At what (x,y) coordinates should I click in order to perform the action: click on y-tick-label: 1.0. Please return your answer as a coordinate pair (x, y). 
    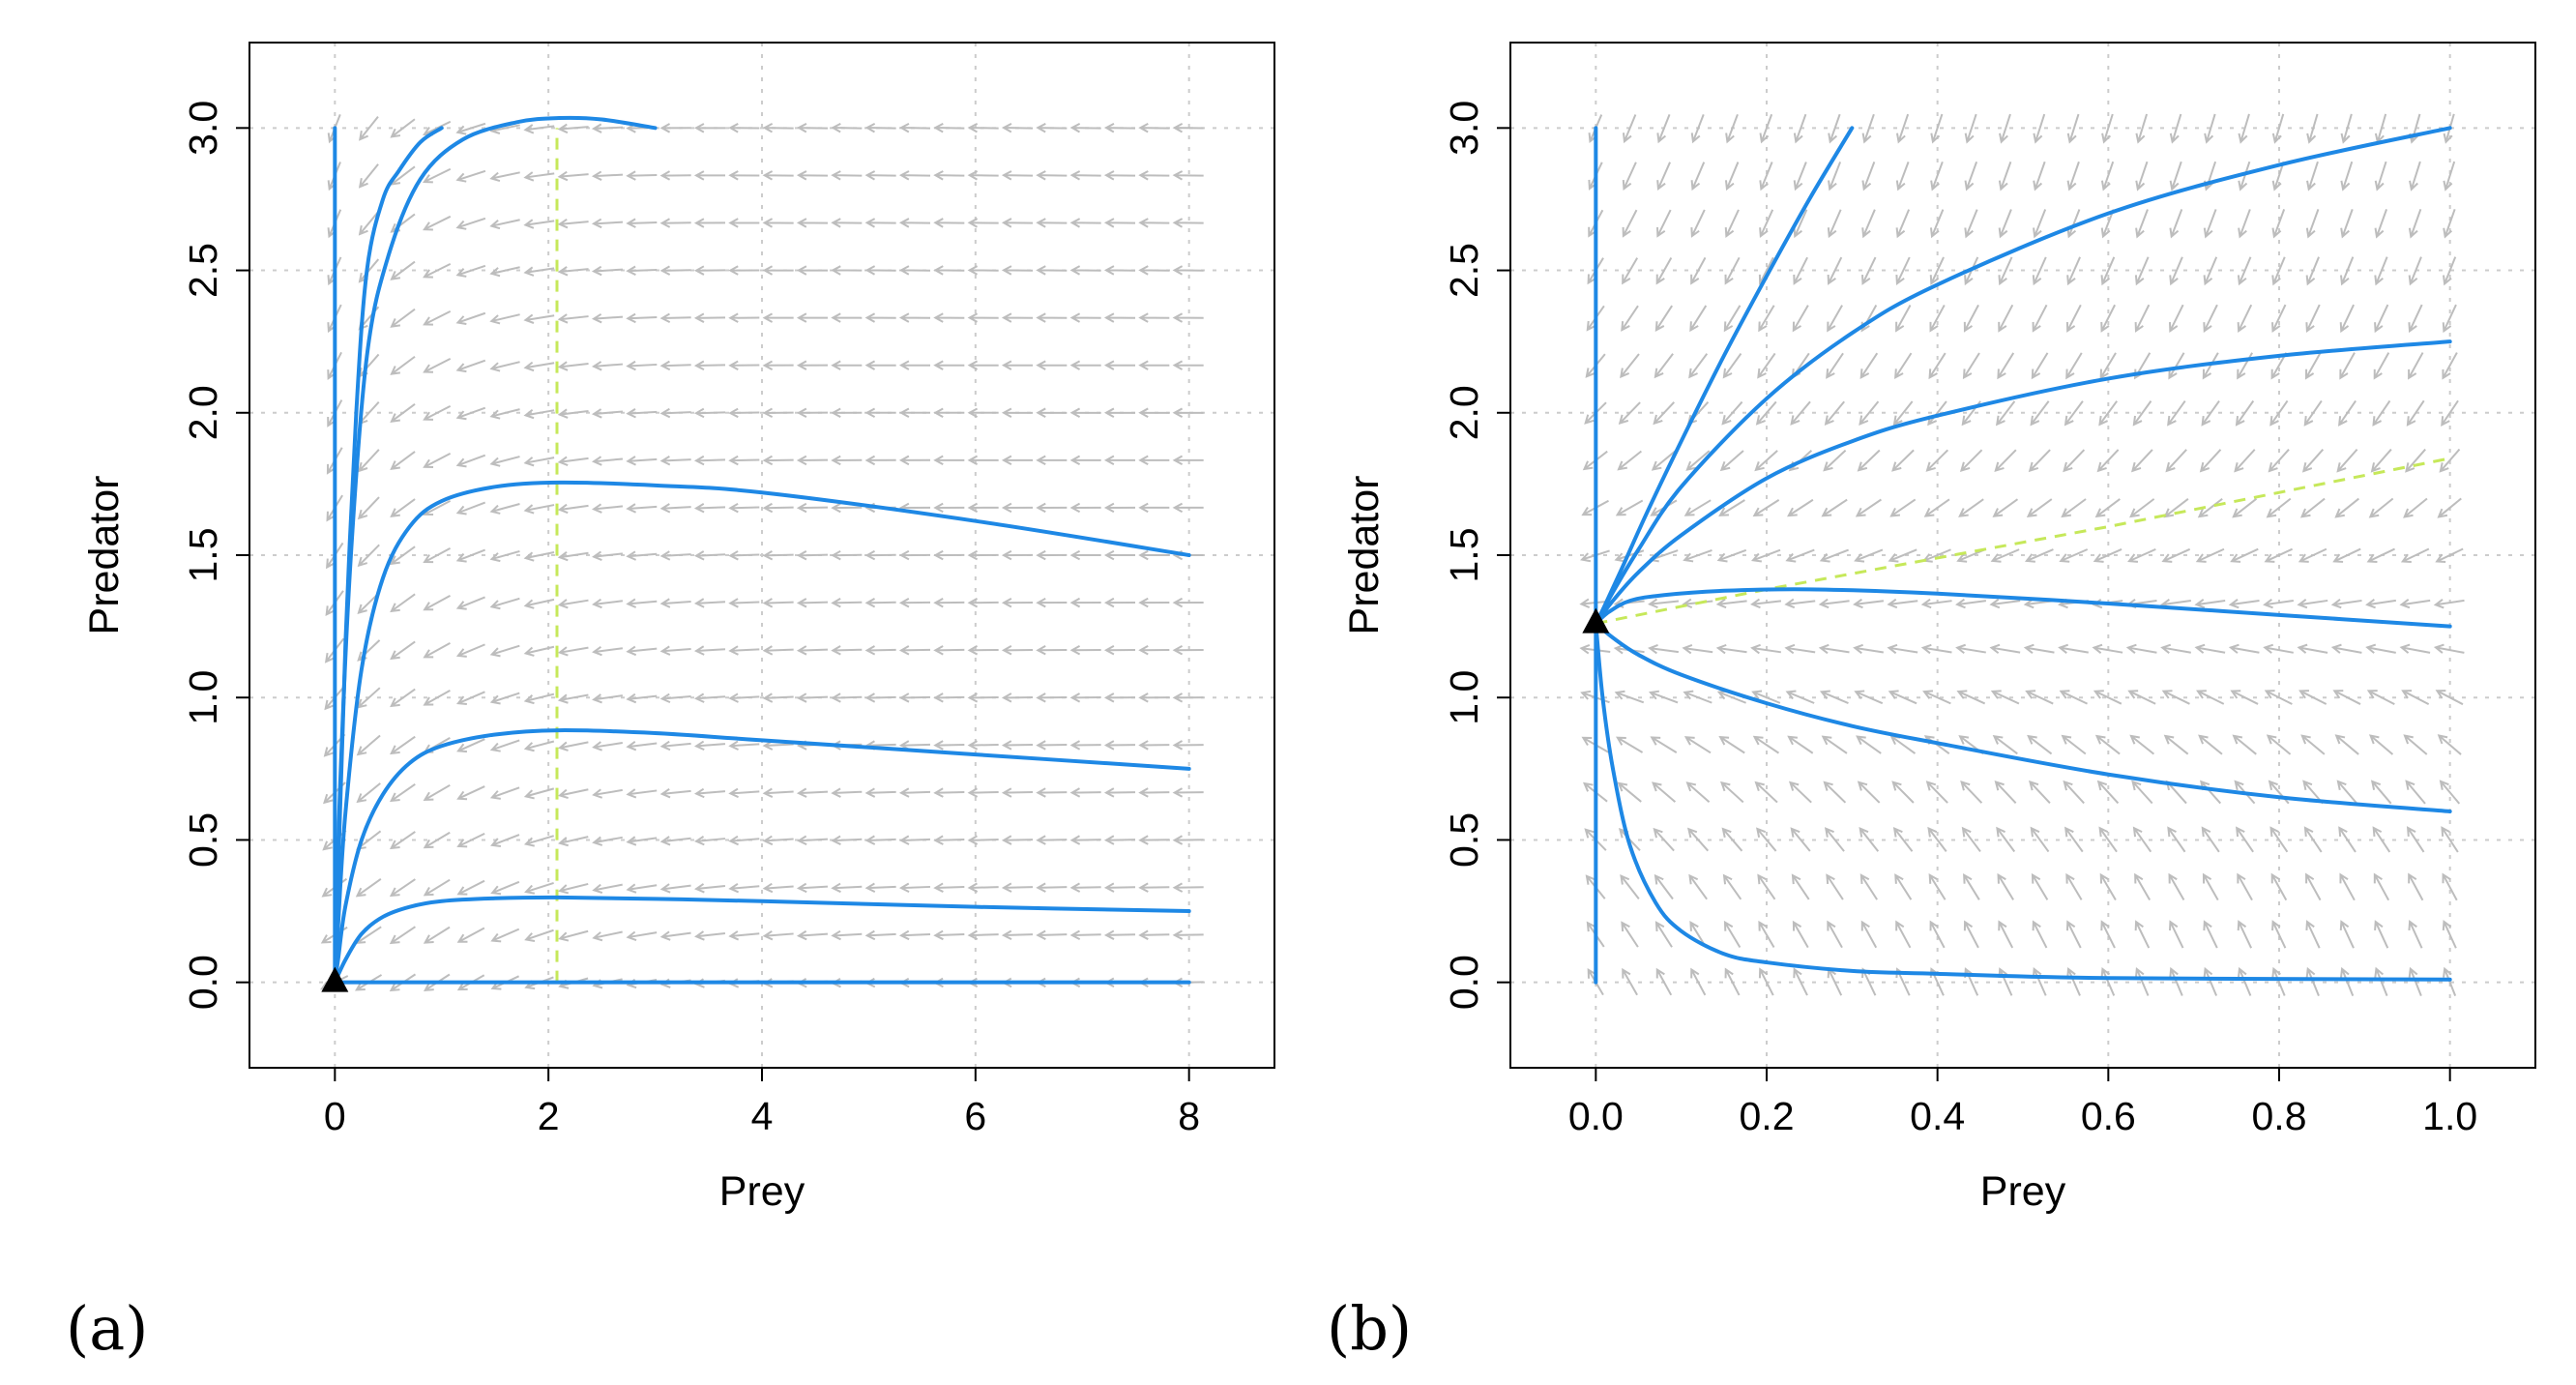
    Looking at the image, I should click on (203, 698).